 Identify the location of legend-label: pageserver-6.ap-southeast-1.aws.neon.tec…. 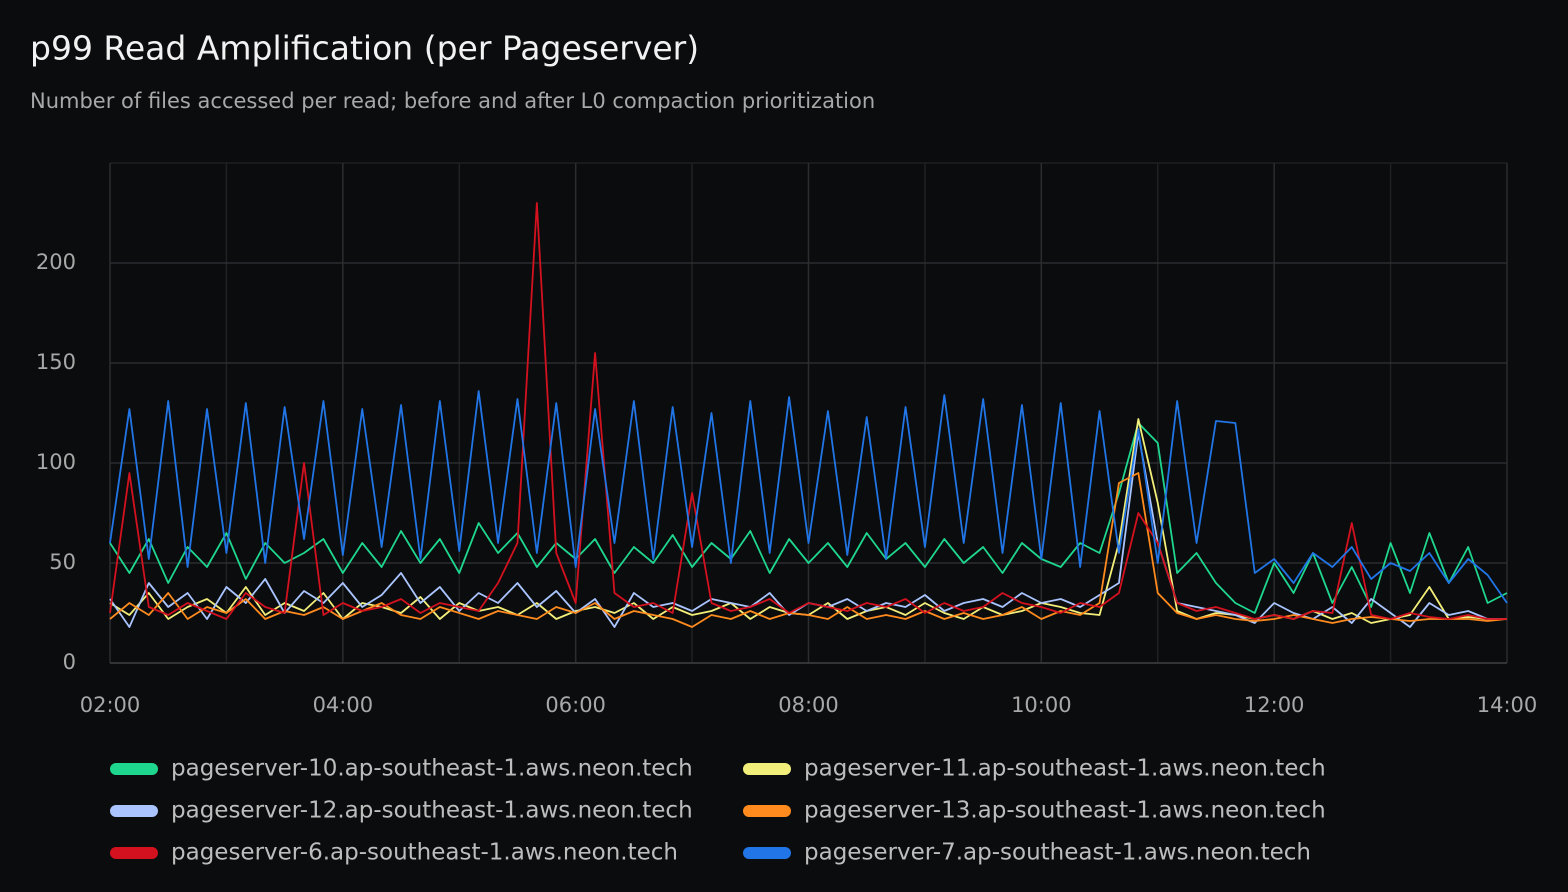
(424, 853).